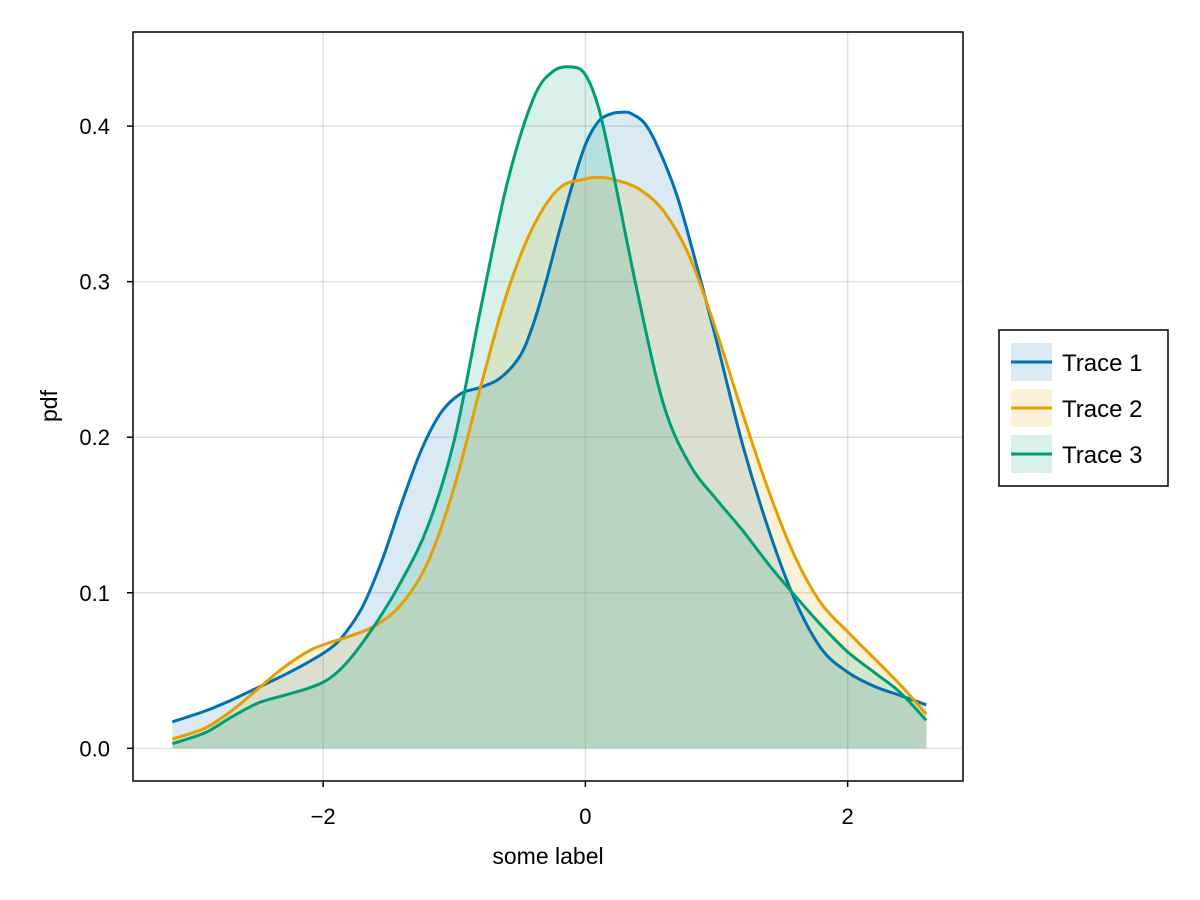 This screenshot has height=900, width=1200. I want to click on legend: Trace 1 Trace 2 Trace 3, so click(1083, 408).